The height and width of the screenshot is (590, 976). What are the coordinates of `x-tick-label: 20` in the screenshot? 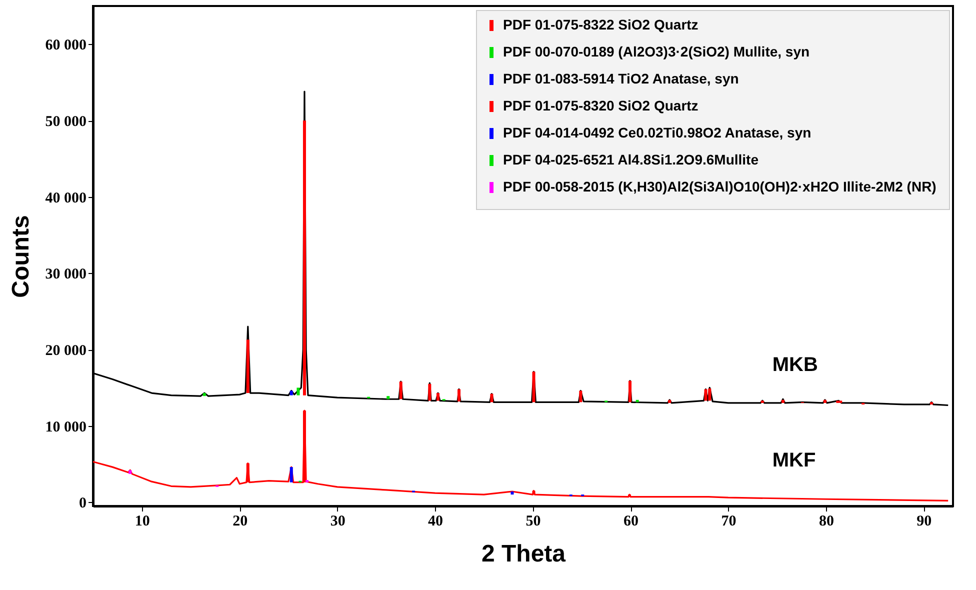 It's located at (240, 522).